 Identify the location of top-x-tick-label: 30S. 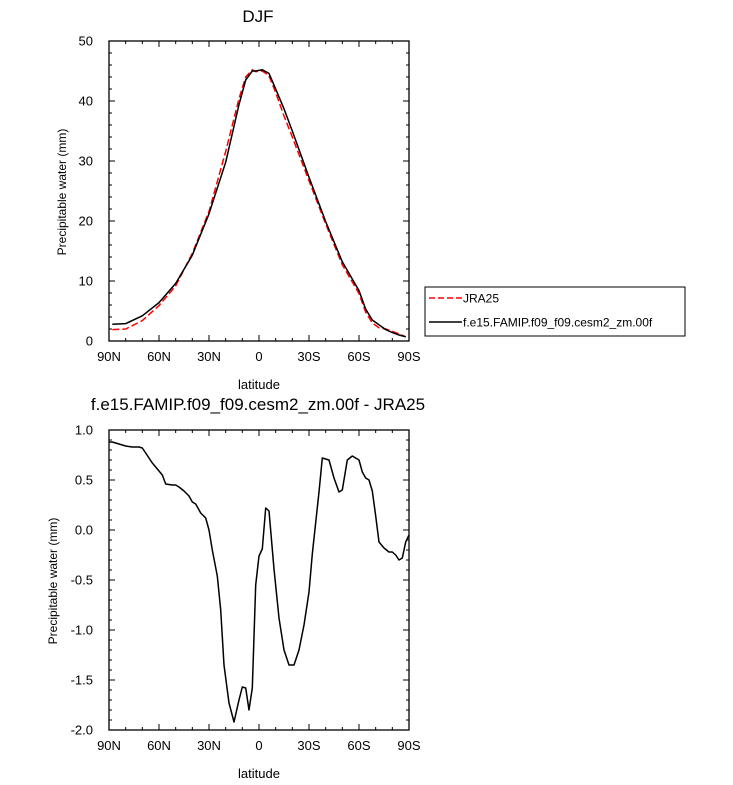
(308, 356).